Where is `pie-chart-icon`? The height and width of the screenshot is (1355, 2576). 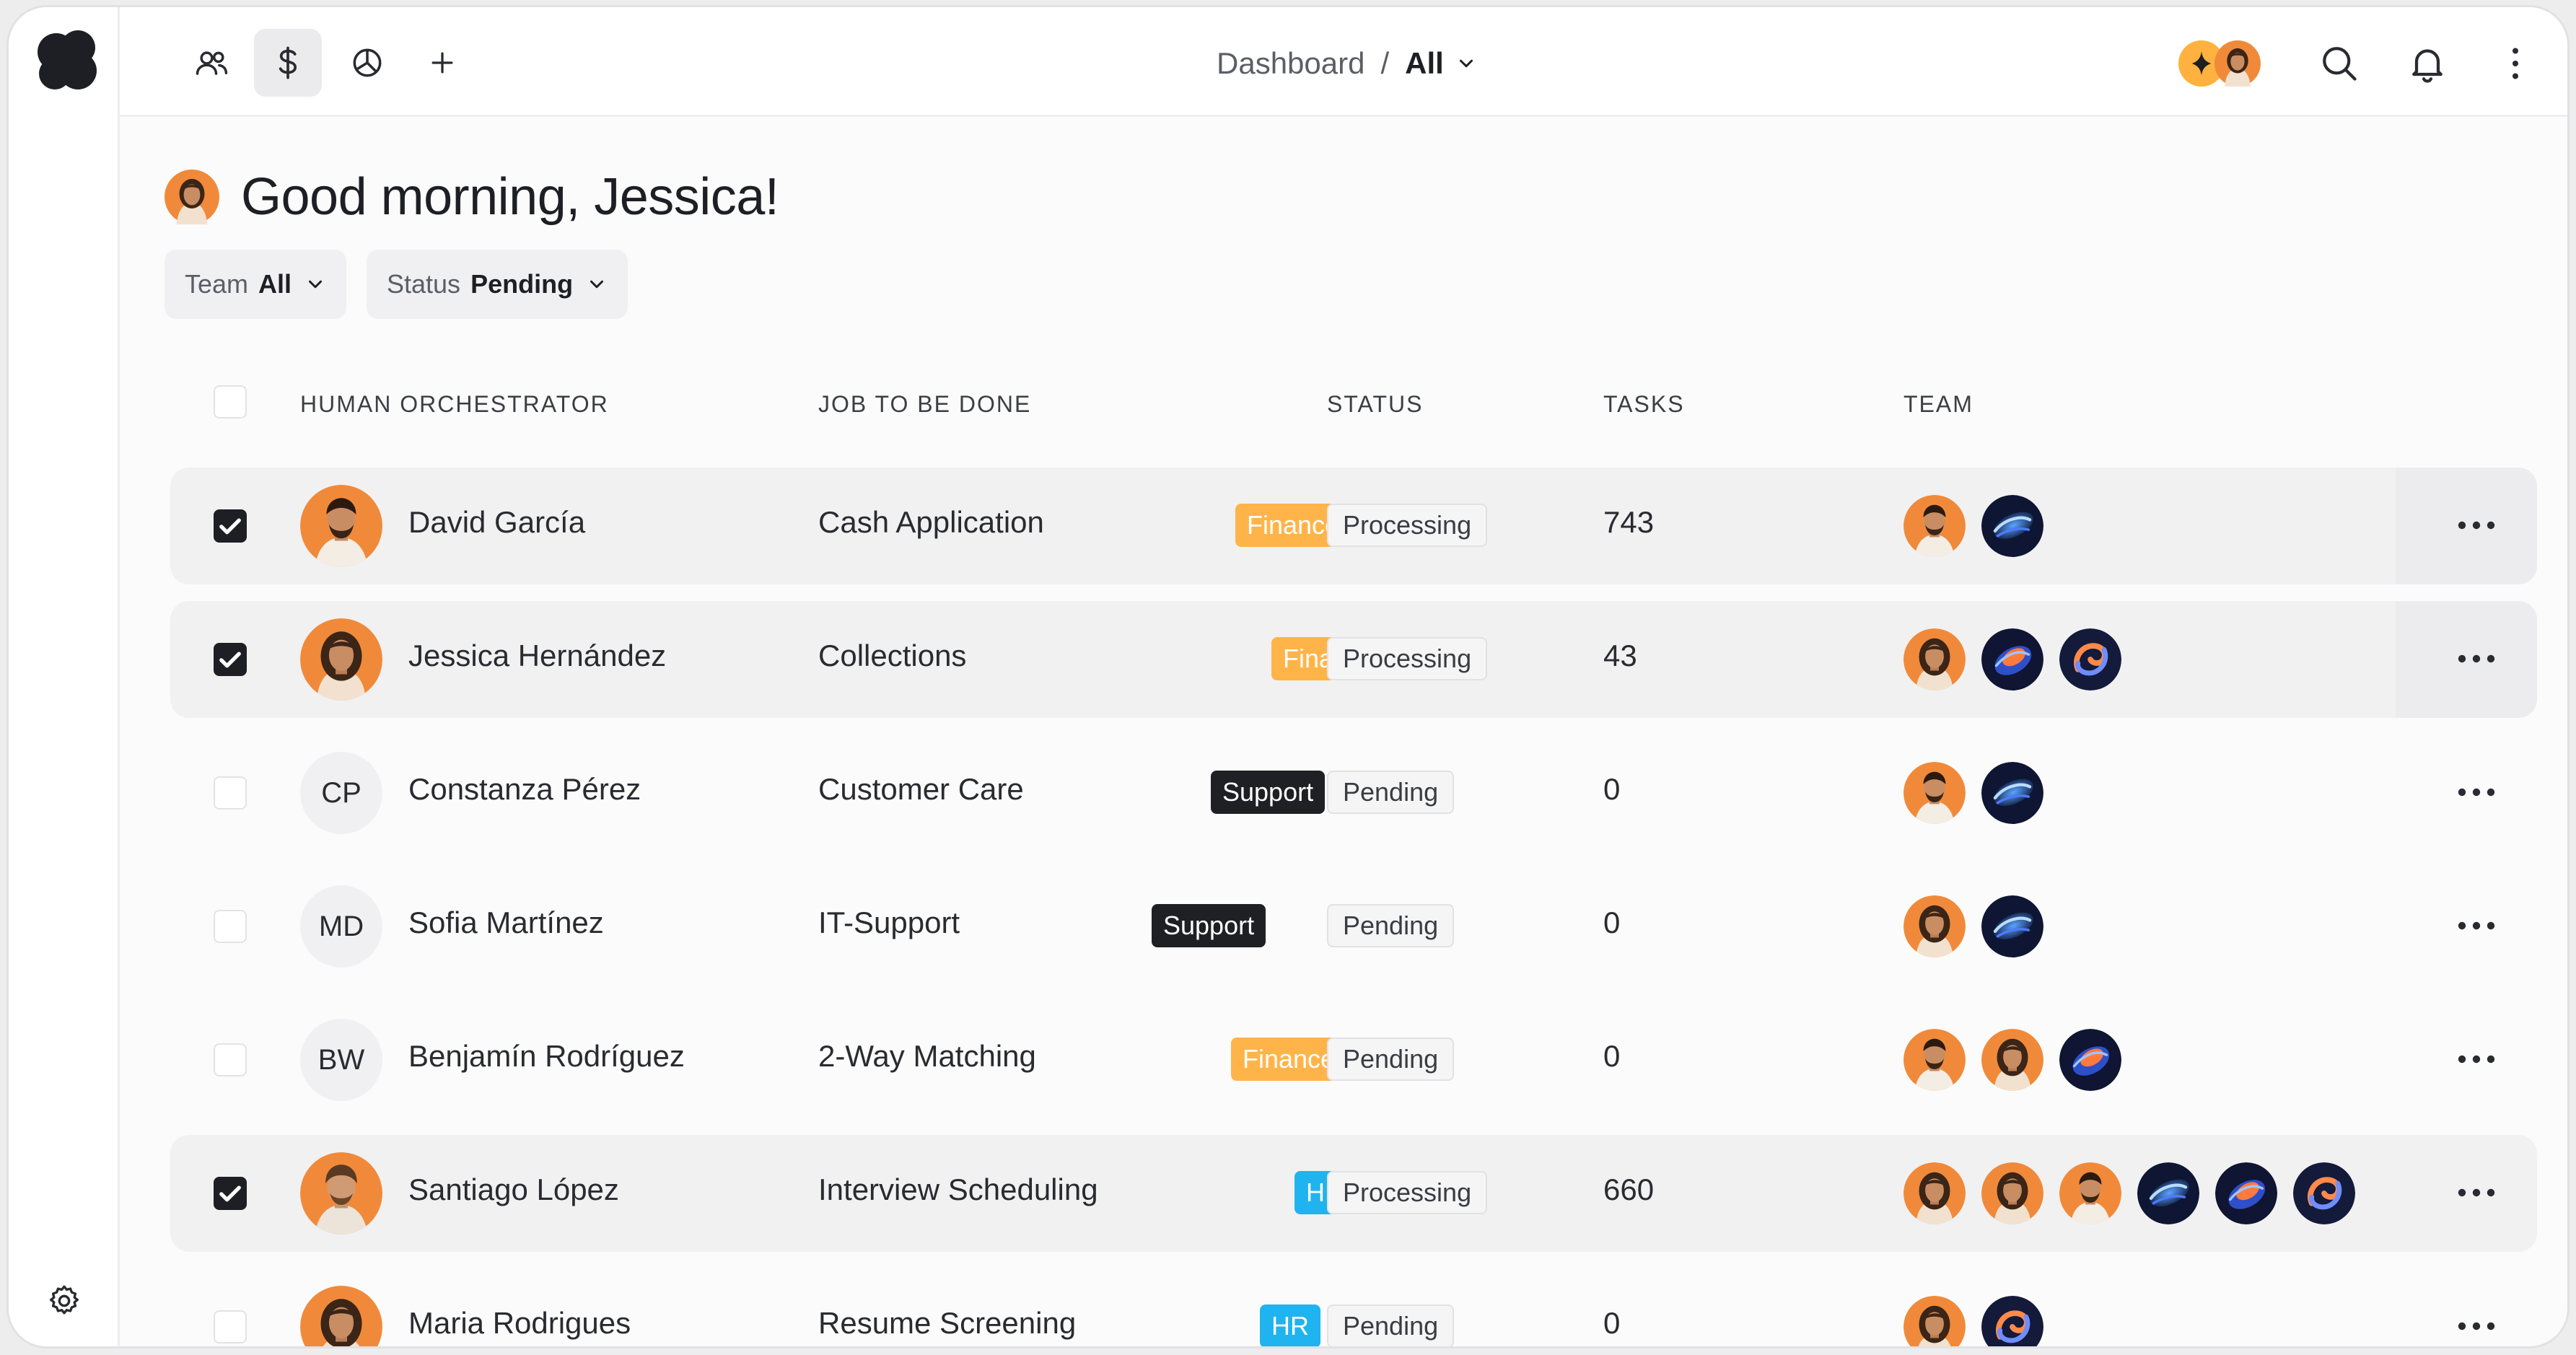 pie-chart-icon is located at coordinates (367, 62).